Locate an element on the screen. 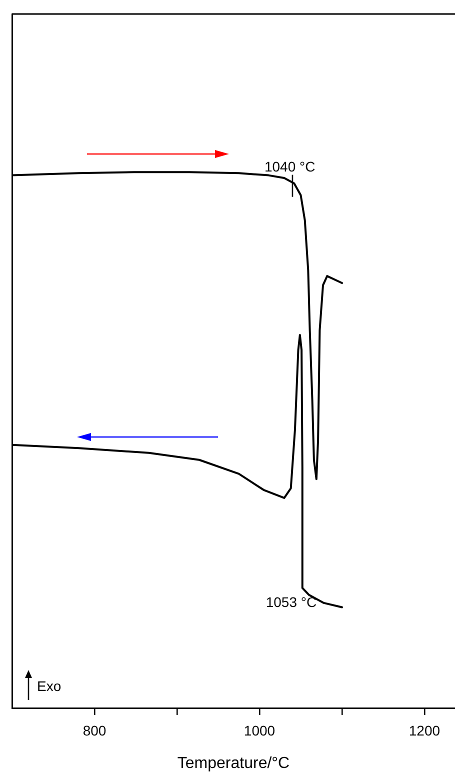 The width and height of the screenshot is (455, 773). x-tick-label: 800 is located at coordinates (94, 730).